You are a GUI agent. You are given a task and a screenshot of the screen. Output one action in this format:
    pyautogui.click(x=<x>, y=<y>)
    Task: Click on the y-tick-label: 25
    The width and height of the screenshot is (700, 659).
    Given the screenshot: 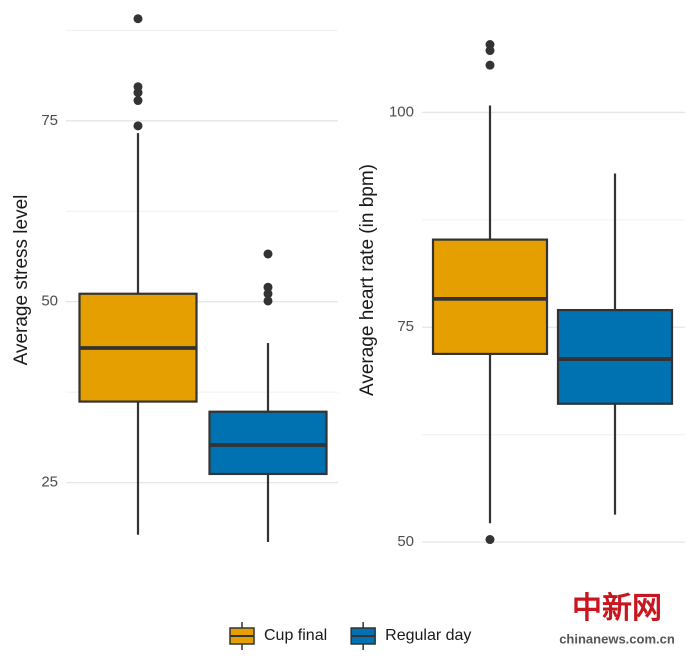 What is the action you would take?
    pyautogui.click(x=49, y=482)
    